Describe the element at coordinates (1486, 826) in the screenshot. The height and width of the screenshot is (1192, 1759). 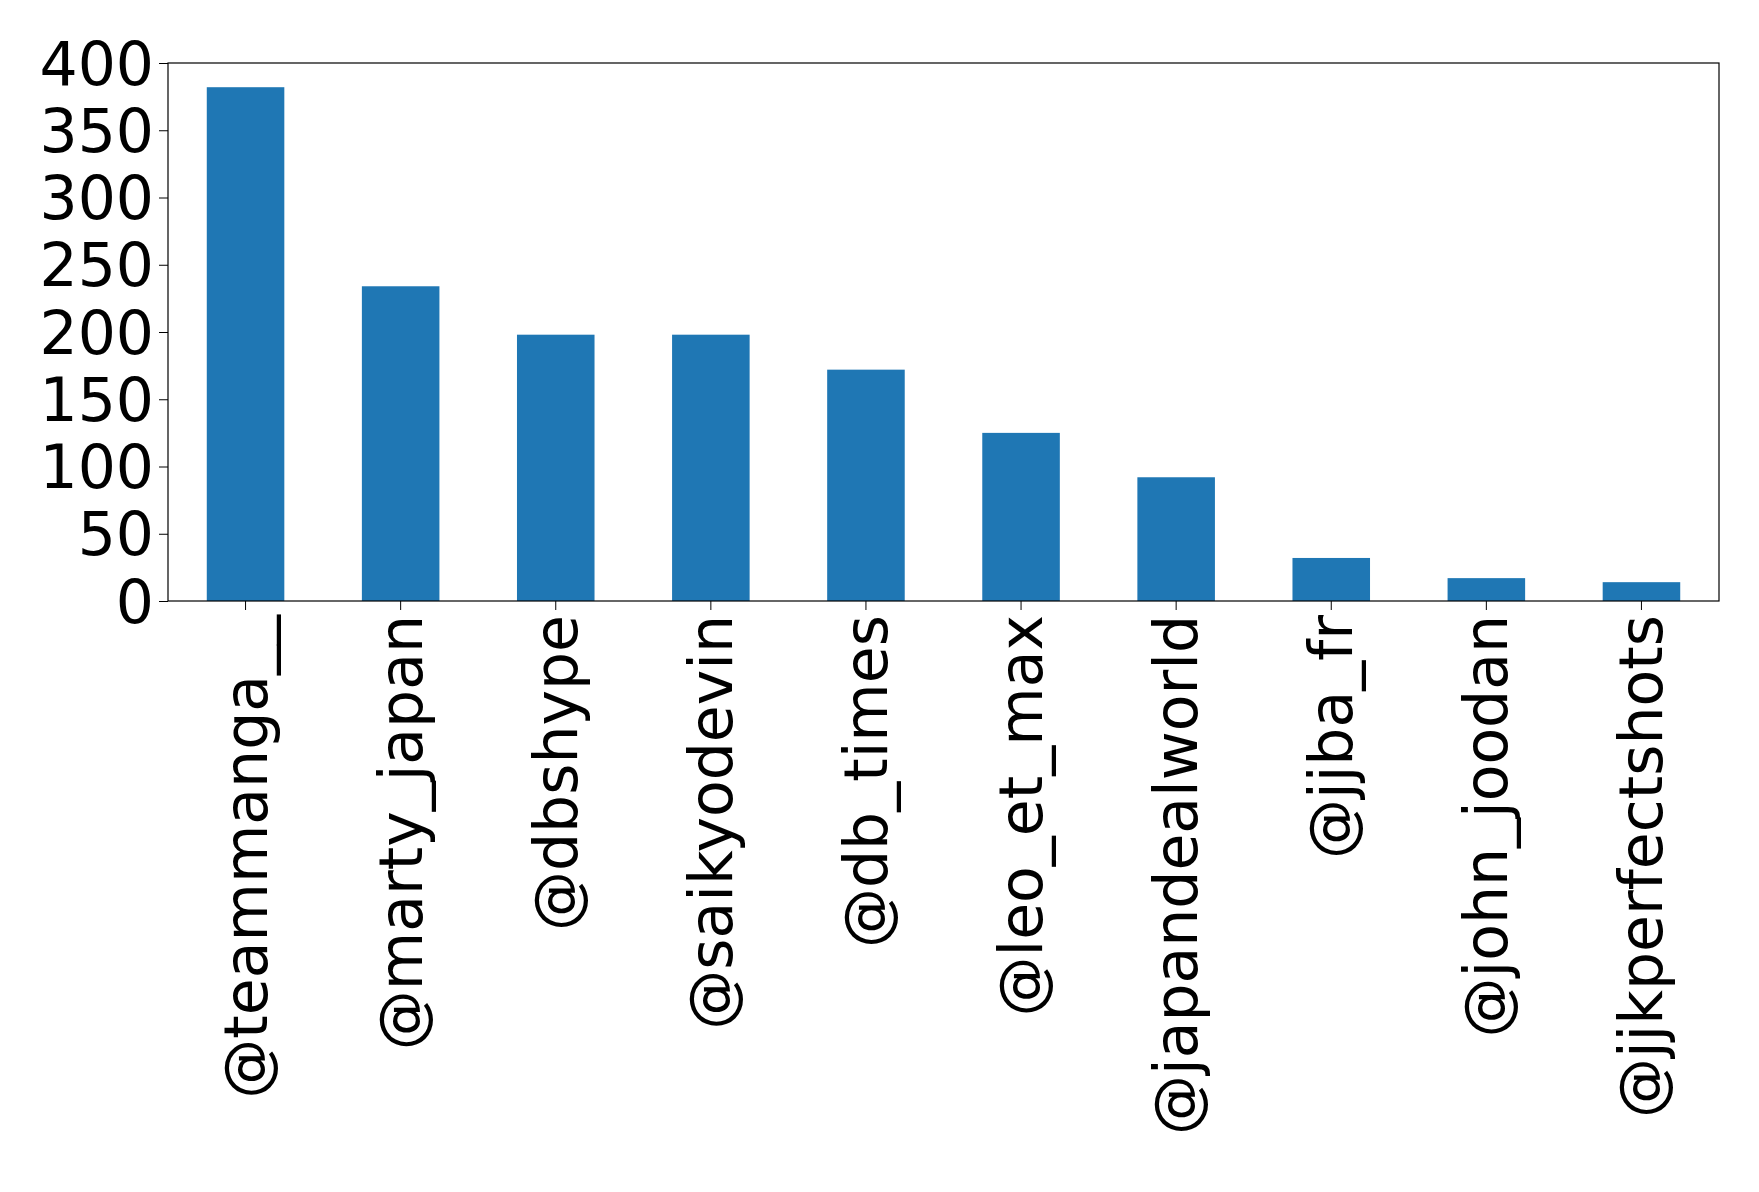
I see `x-tick-label: @john_joodan` at that location.